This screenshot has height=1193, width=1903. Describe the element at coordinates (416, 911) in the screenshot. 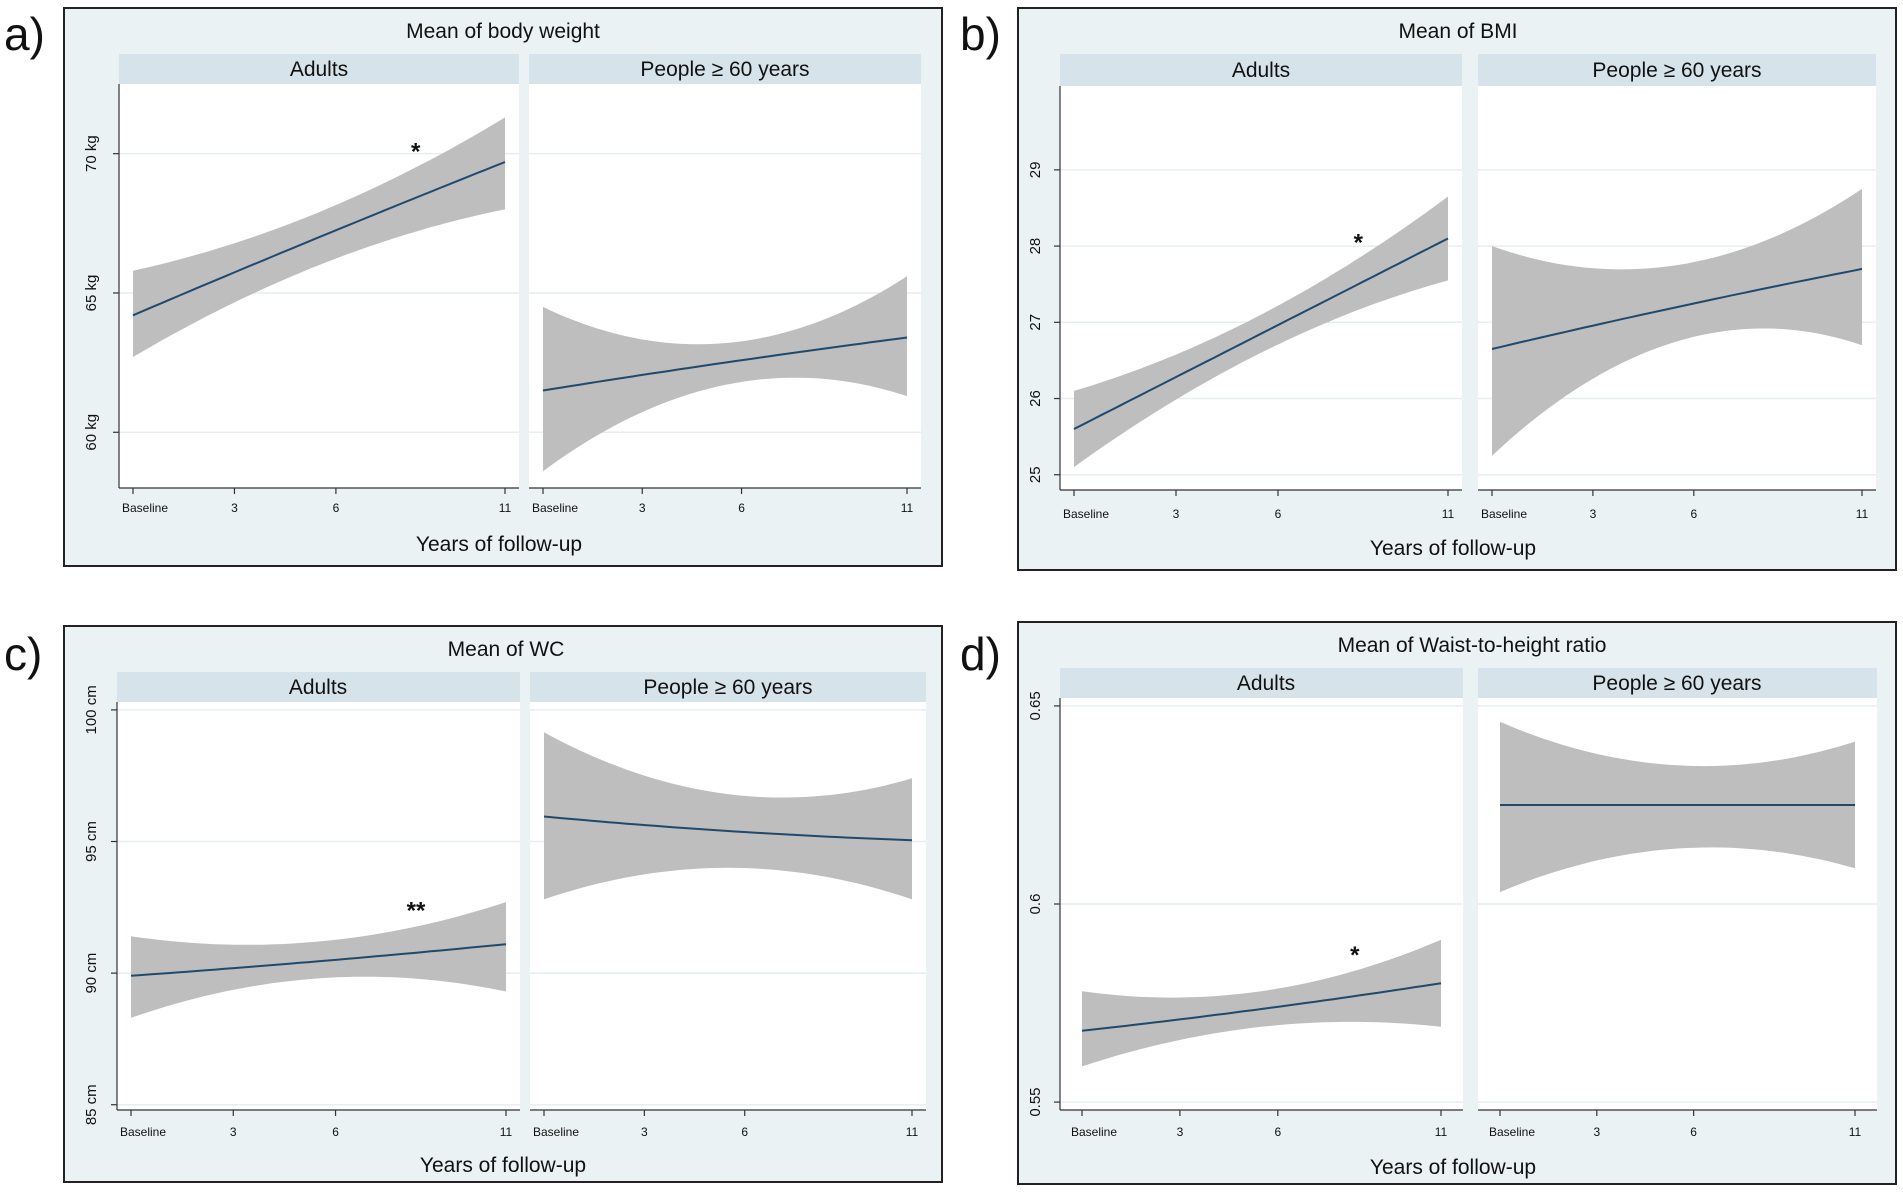

I see `significance-marker: **` at that location.